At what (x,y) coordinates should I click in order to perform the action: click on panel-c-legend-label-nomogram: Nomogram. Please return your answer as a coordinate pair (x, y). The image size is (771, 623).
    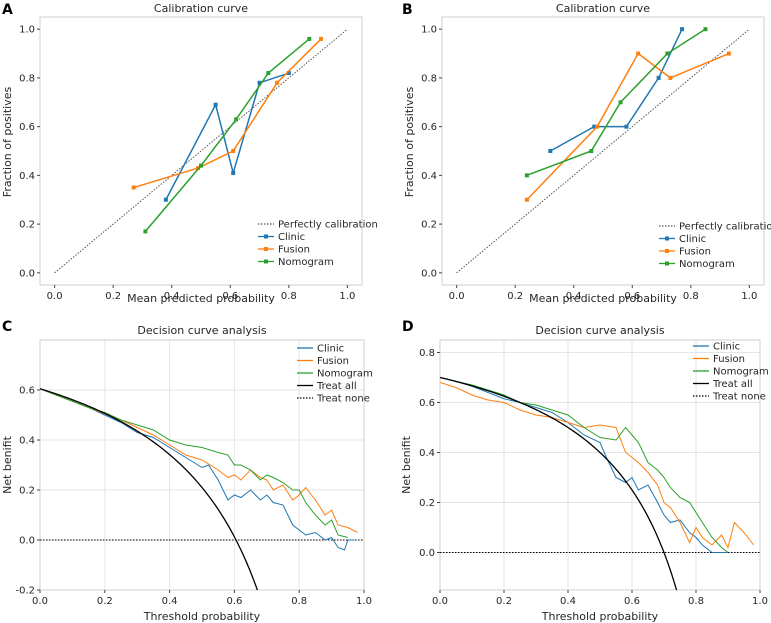
    Looking at the image, I should click on (345, 374).